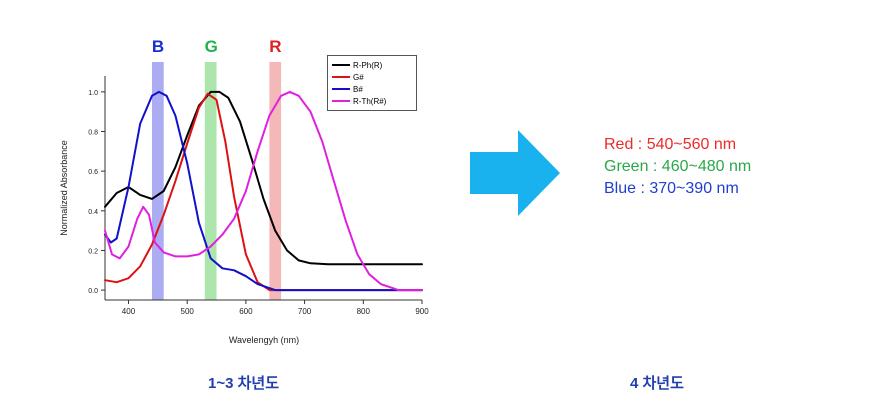  Describe the element at coordinates (93, 93) in the screenshot. I see `y-tick-label: 1.0` at that location.